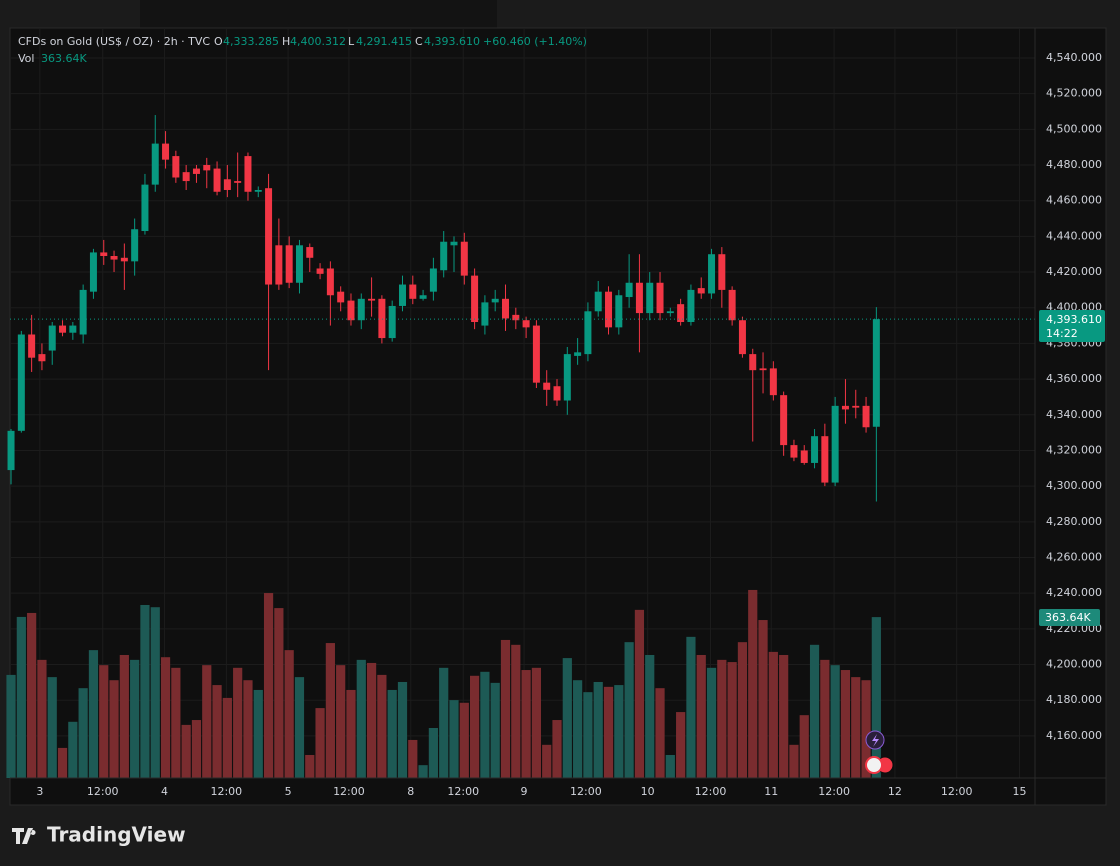 This screenshot has height=866, width=1120. What do you see at coordinates (874, 765) in the screenshot?
I see `flag-icon` at bounding box center [874, 765].